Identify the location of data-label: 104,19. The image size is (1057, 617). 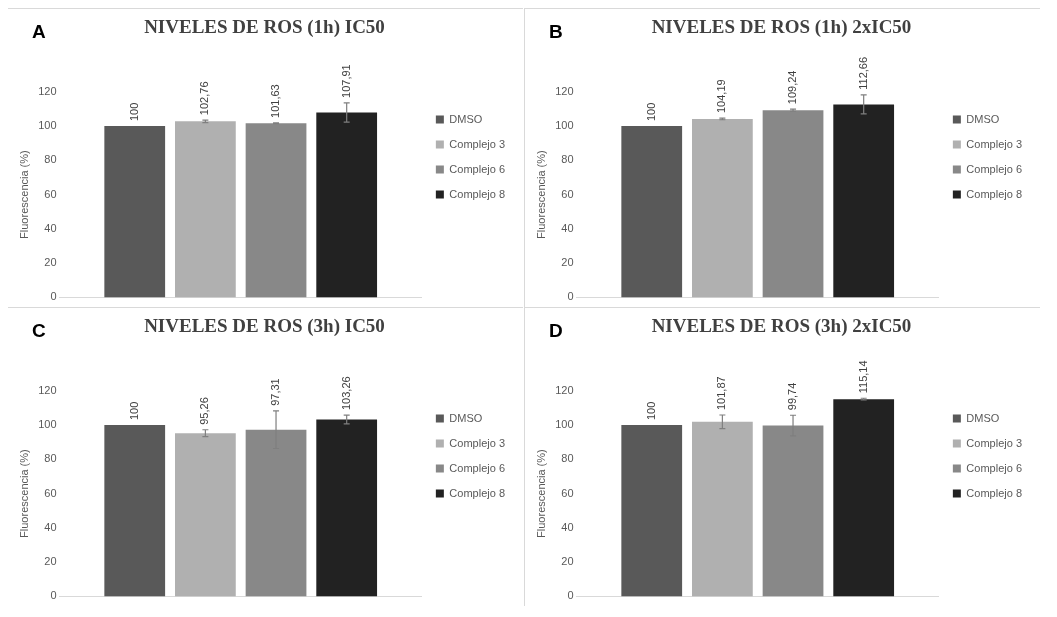
(721, 96).